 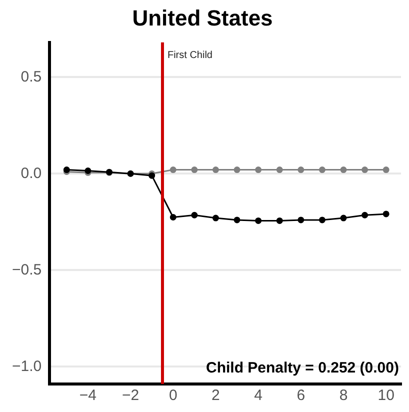 What do you see at coordinates (27, 269) in the screenshot?
I see `y-tick-label: −0.5` at bounding box center [27, 269].